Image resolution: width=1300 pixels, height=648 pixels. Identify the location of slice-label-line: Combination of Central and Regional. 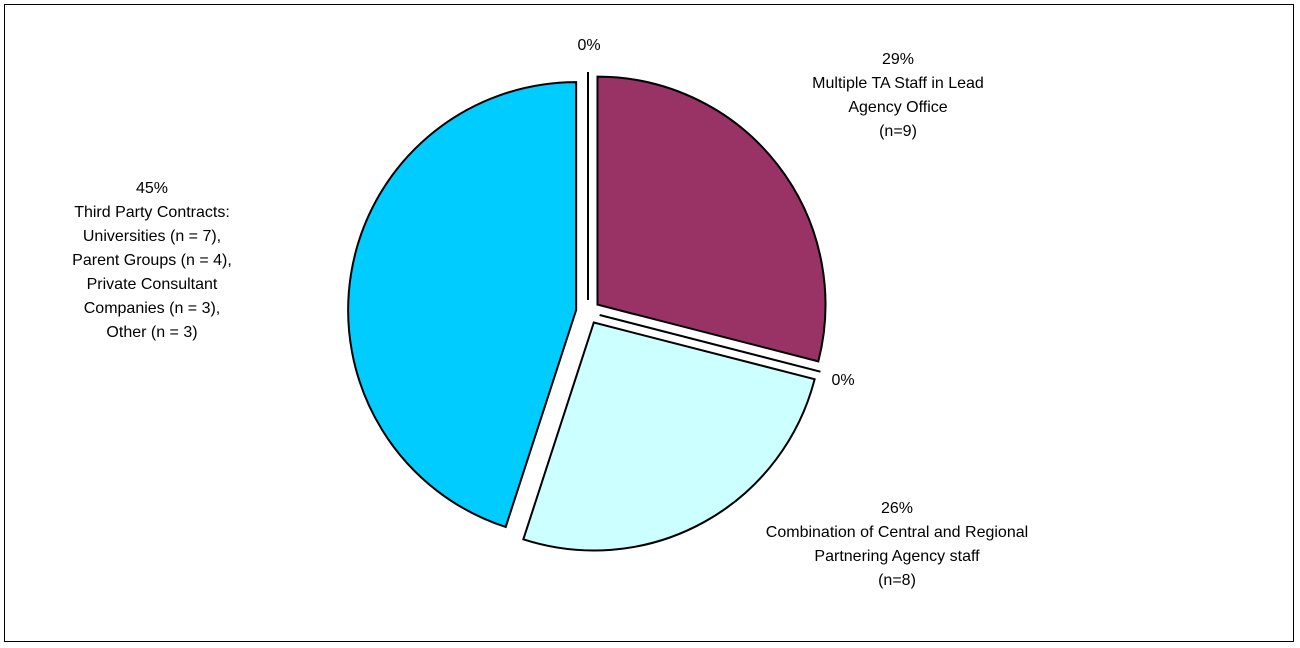
(897, 532).